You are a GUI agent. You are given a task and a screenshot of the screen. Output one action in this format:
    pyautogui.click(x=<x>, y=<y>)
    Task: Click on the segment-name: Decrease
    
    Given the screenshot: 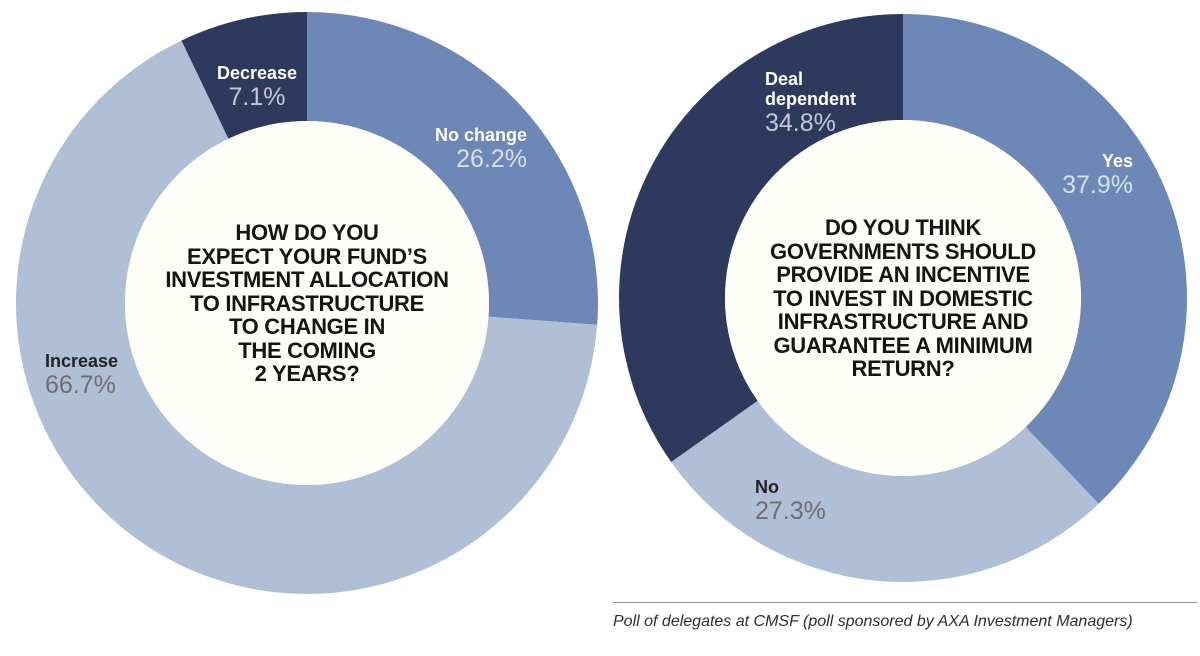 What is the action you would take?
    pyautogui.click(x=257, y=73)
    